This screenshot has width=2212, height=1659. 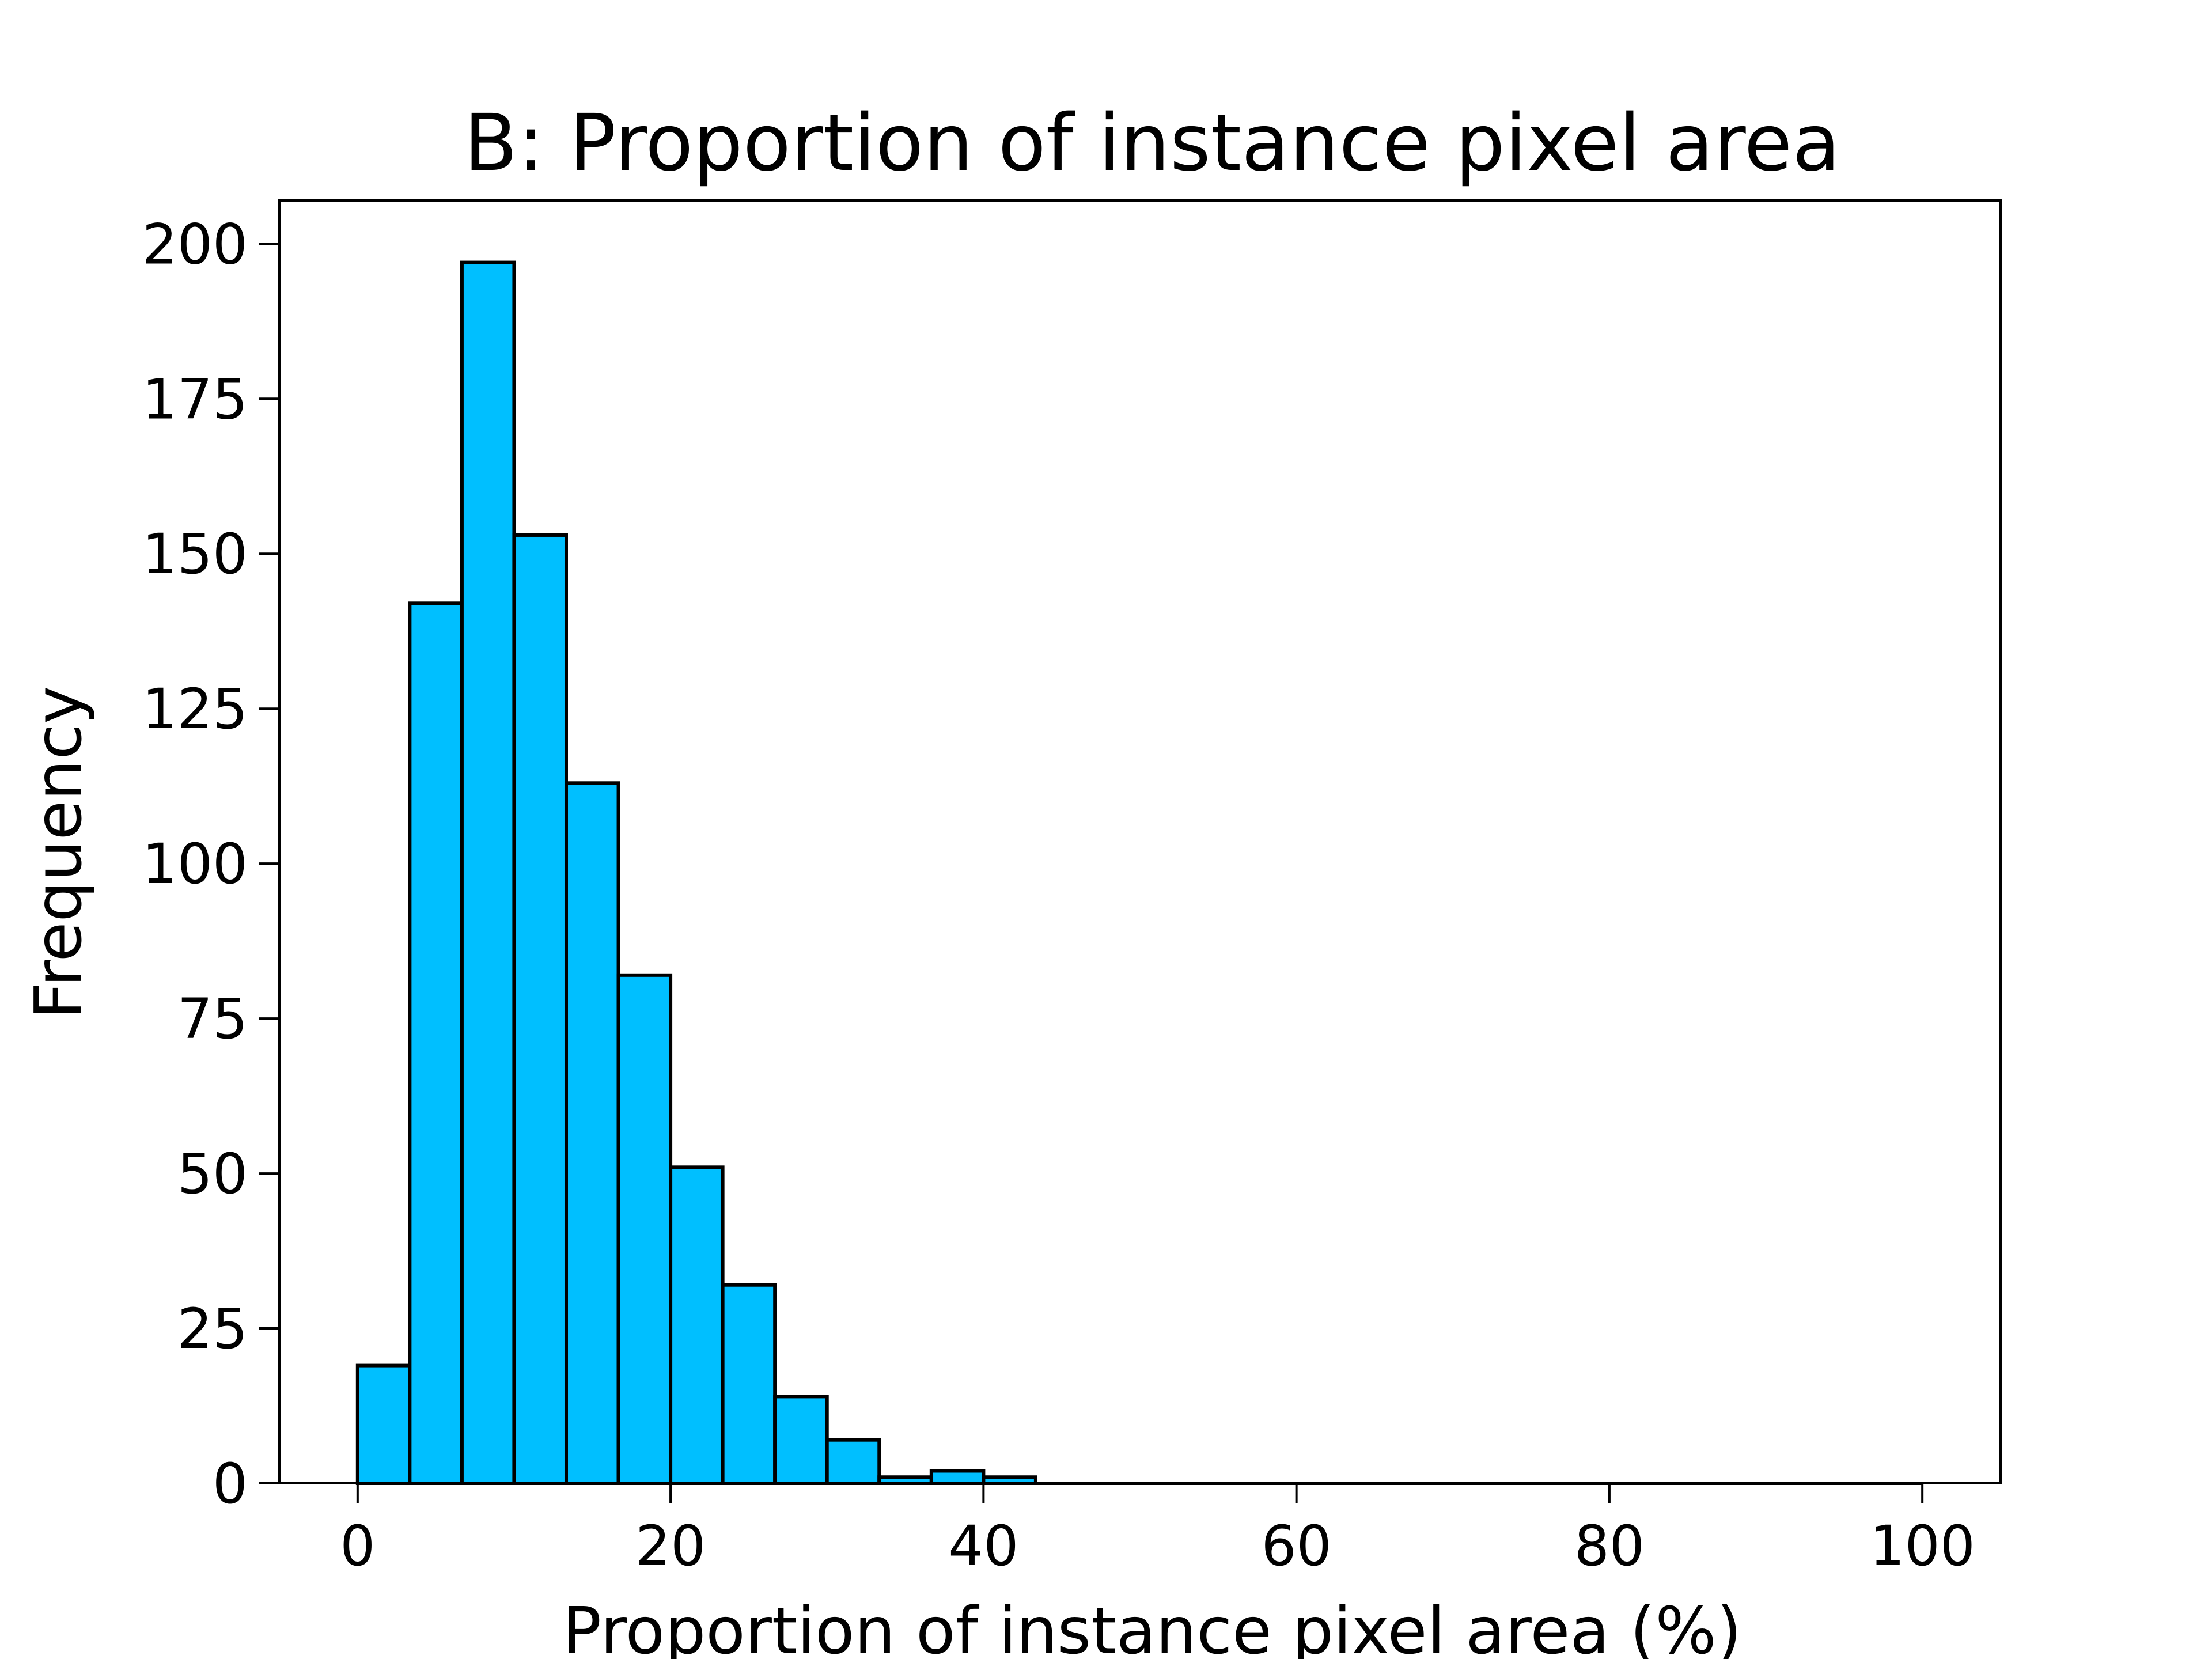 What do you see at coordinates (195, 864) in the screenshot?
I see `y-tick-label-4: 100` at bounding box center [195, 864].